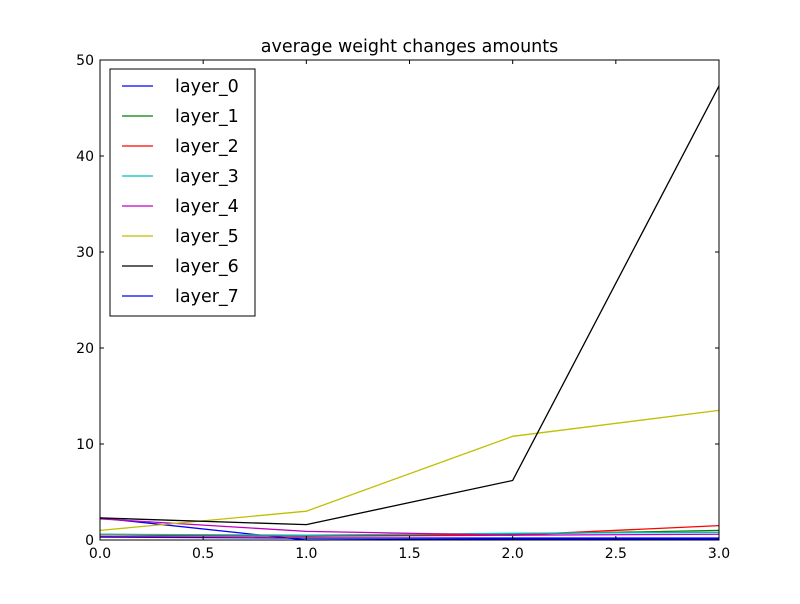  Describe the element at coordinates (306, 554) in the screenshot. I see `x-tick-label: 1.0` at that location.